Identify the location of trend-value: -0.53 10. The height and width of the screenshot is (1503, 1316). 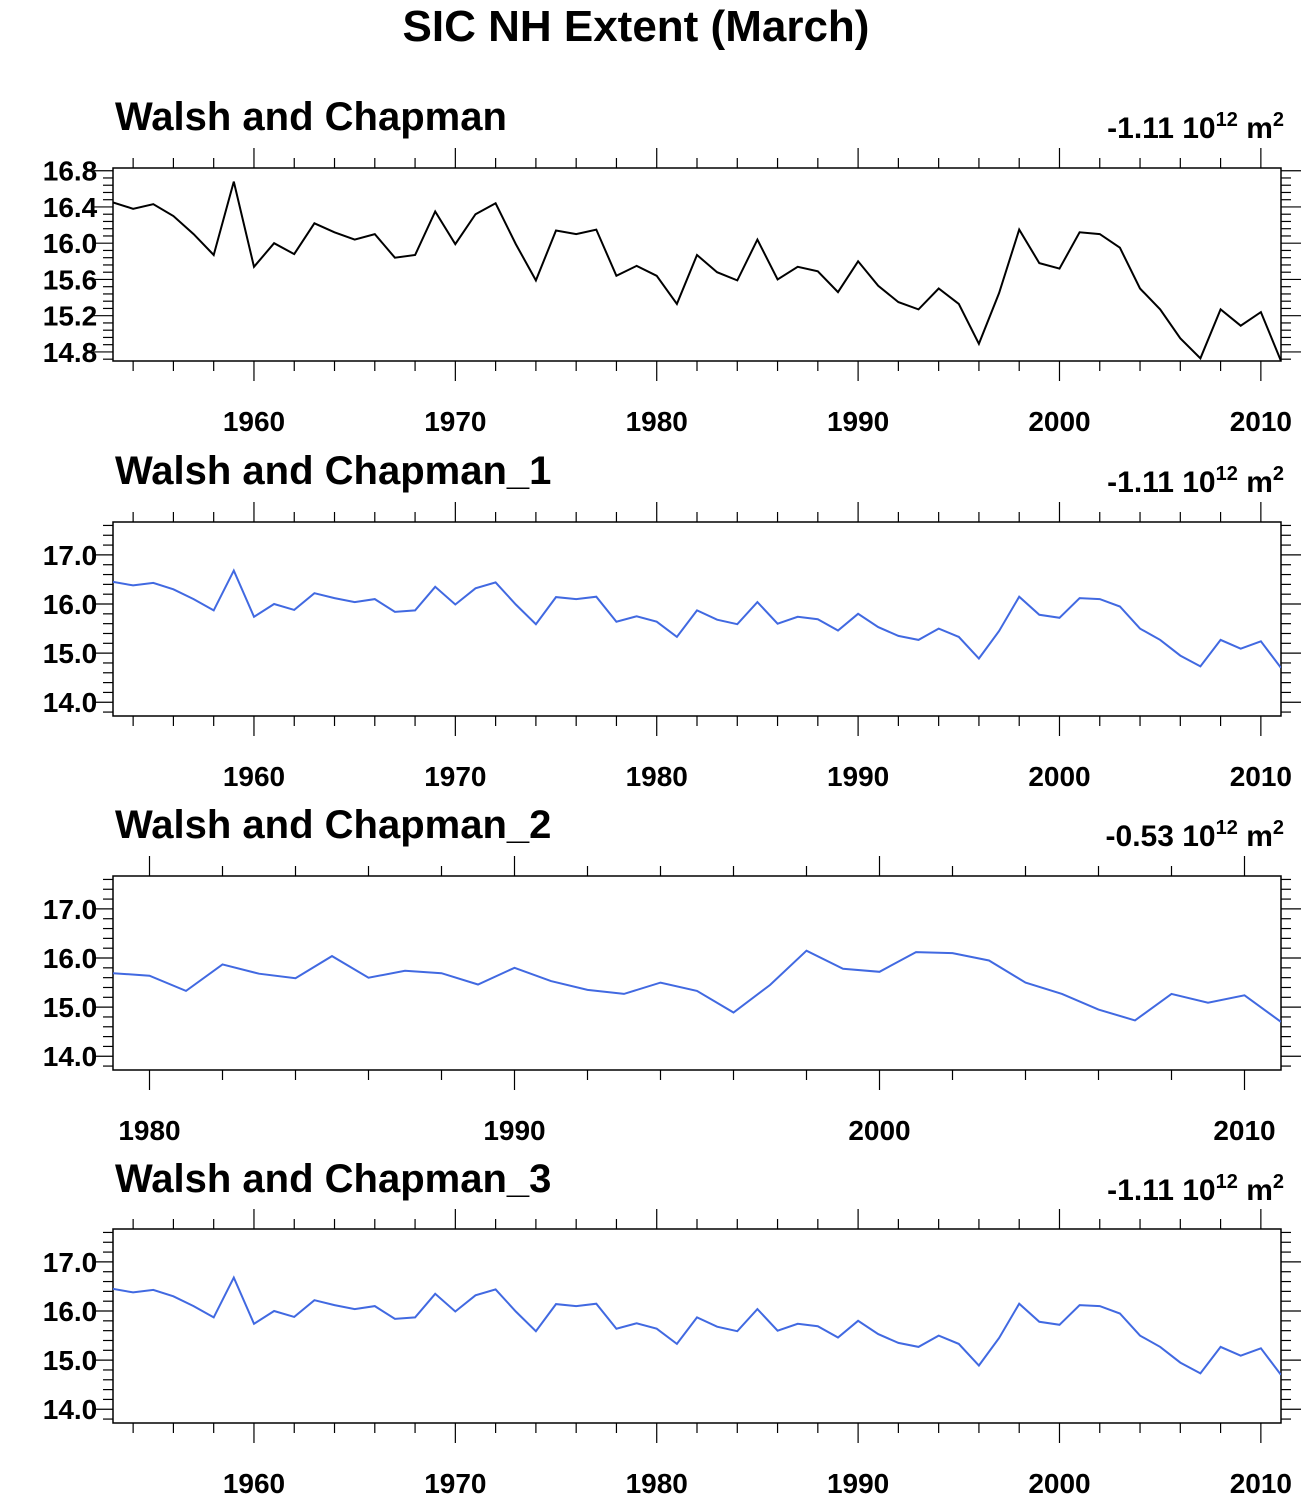
(1161, 836).